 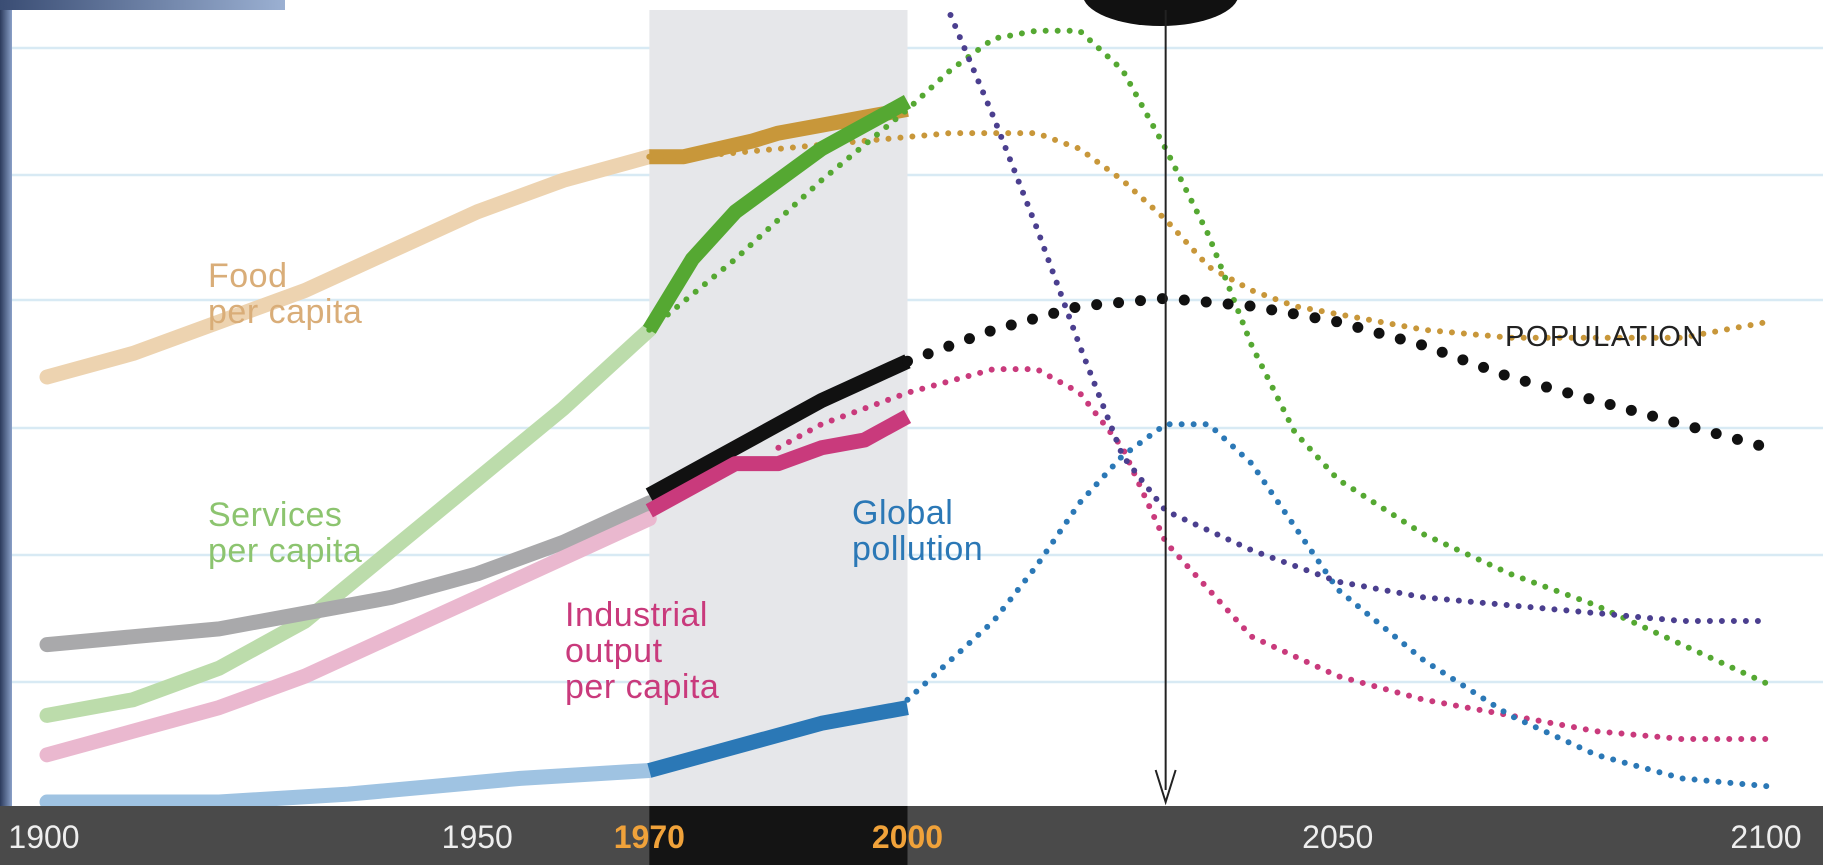 I want to click on x-tick-label-1950: 1950, so click(x=477, y=837).